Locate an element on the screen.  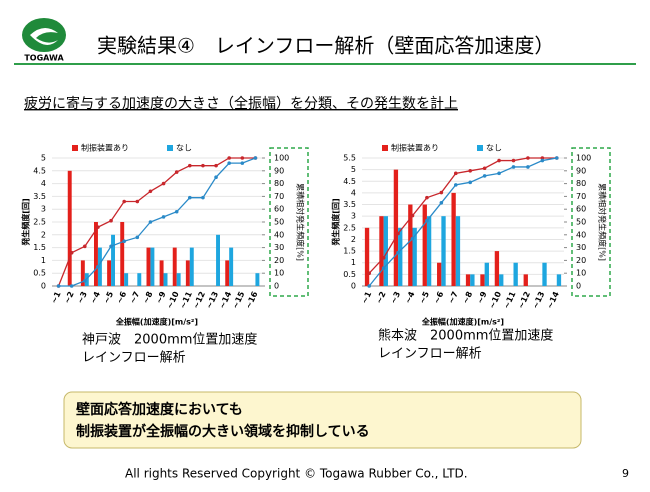
y2-tick-label: 80 is located at coordinates (581, 183).